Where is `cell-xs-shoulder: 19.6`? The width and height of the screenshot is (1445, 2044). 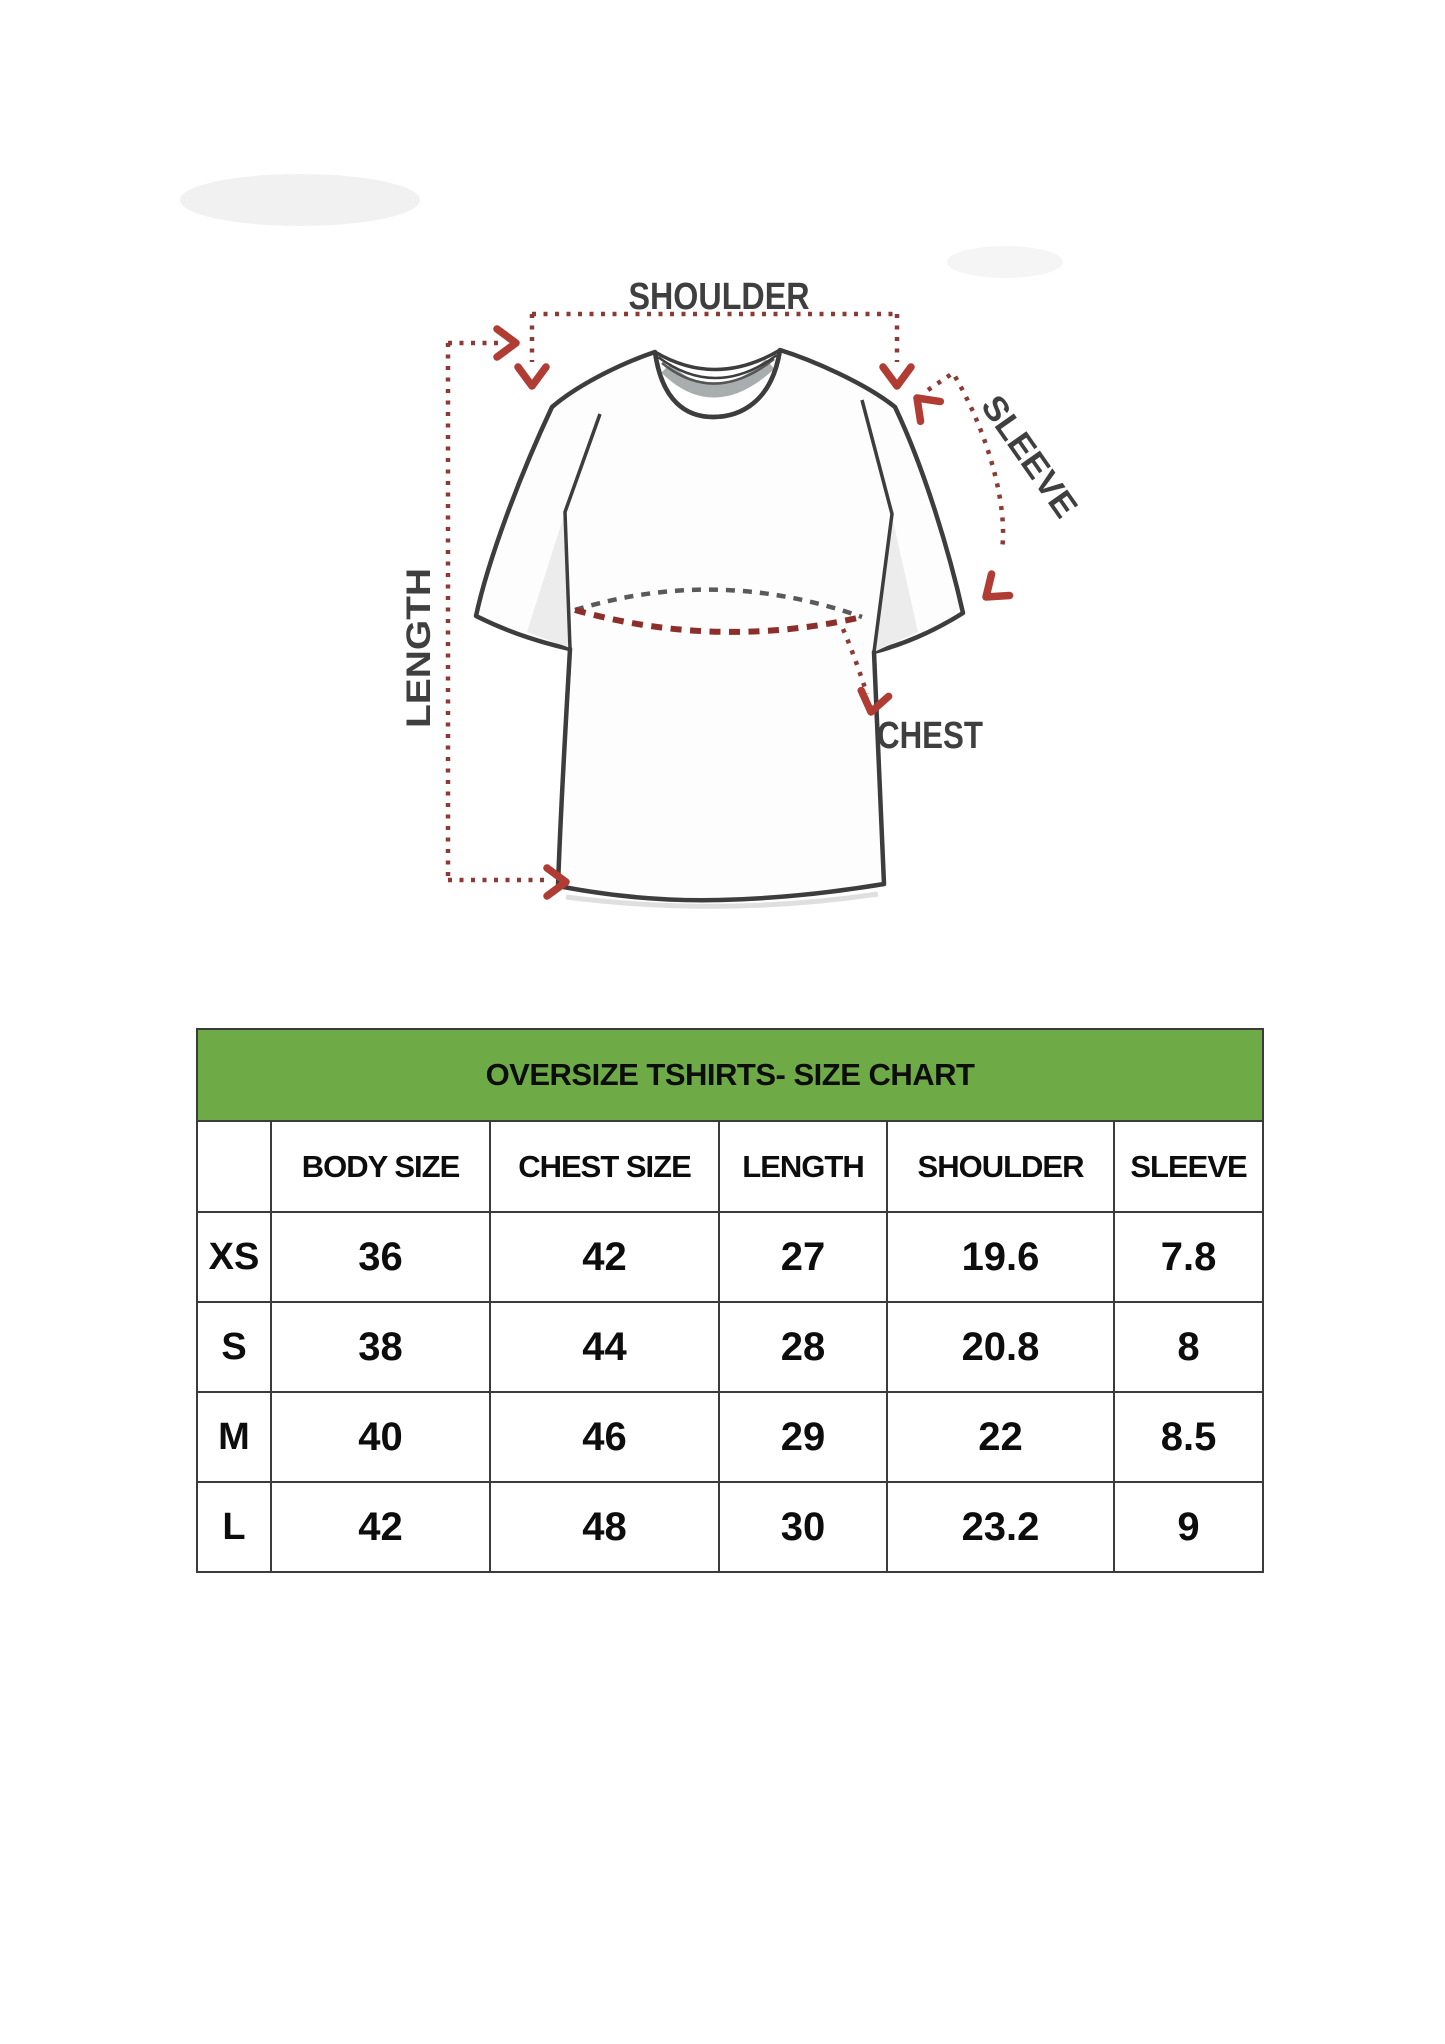
cell-xs-shoulder: 19.6 is located at coordinates (1000, 1257).